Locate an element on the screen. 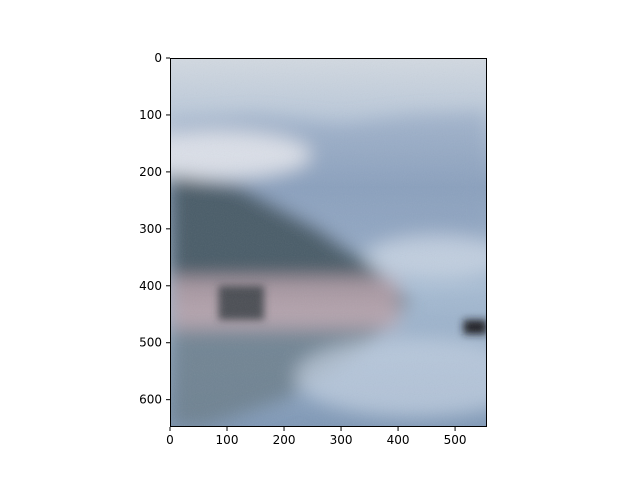 This screenshot has height=484, width=640. y-axis: 0 100 200 300 400 500 600 is located at coordinates (154, 229).